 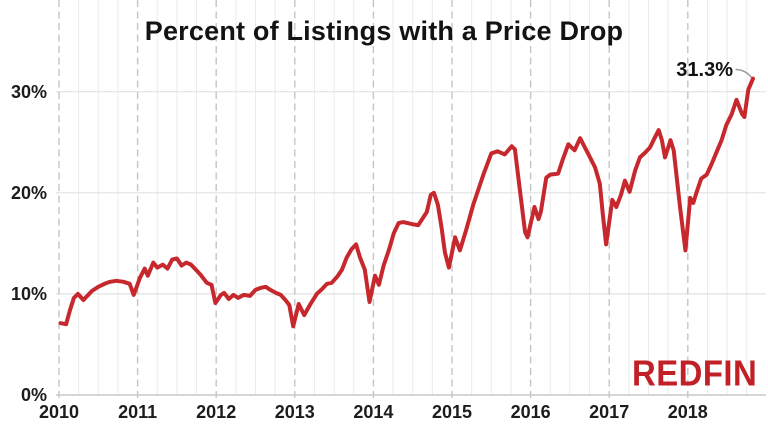 I want to click on x-tick-label: 2011, so click(x=138, y=412).